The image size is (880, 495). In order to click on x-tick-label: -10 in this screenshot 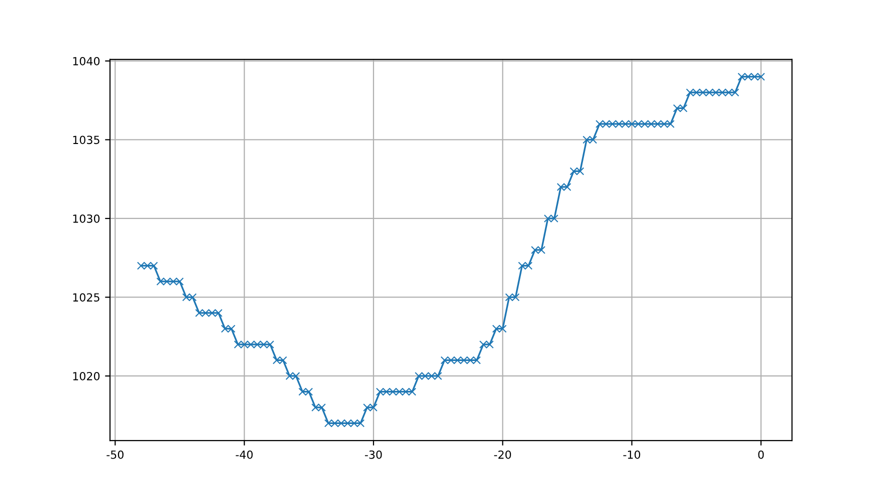, I will do `click(631, 454)`.